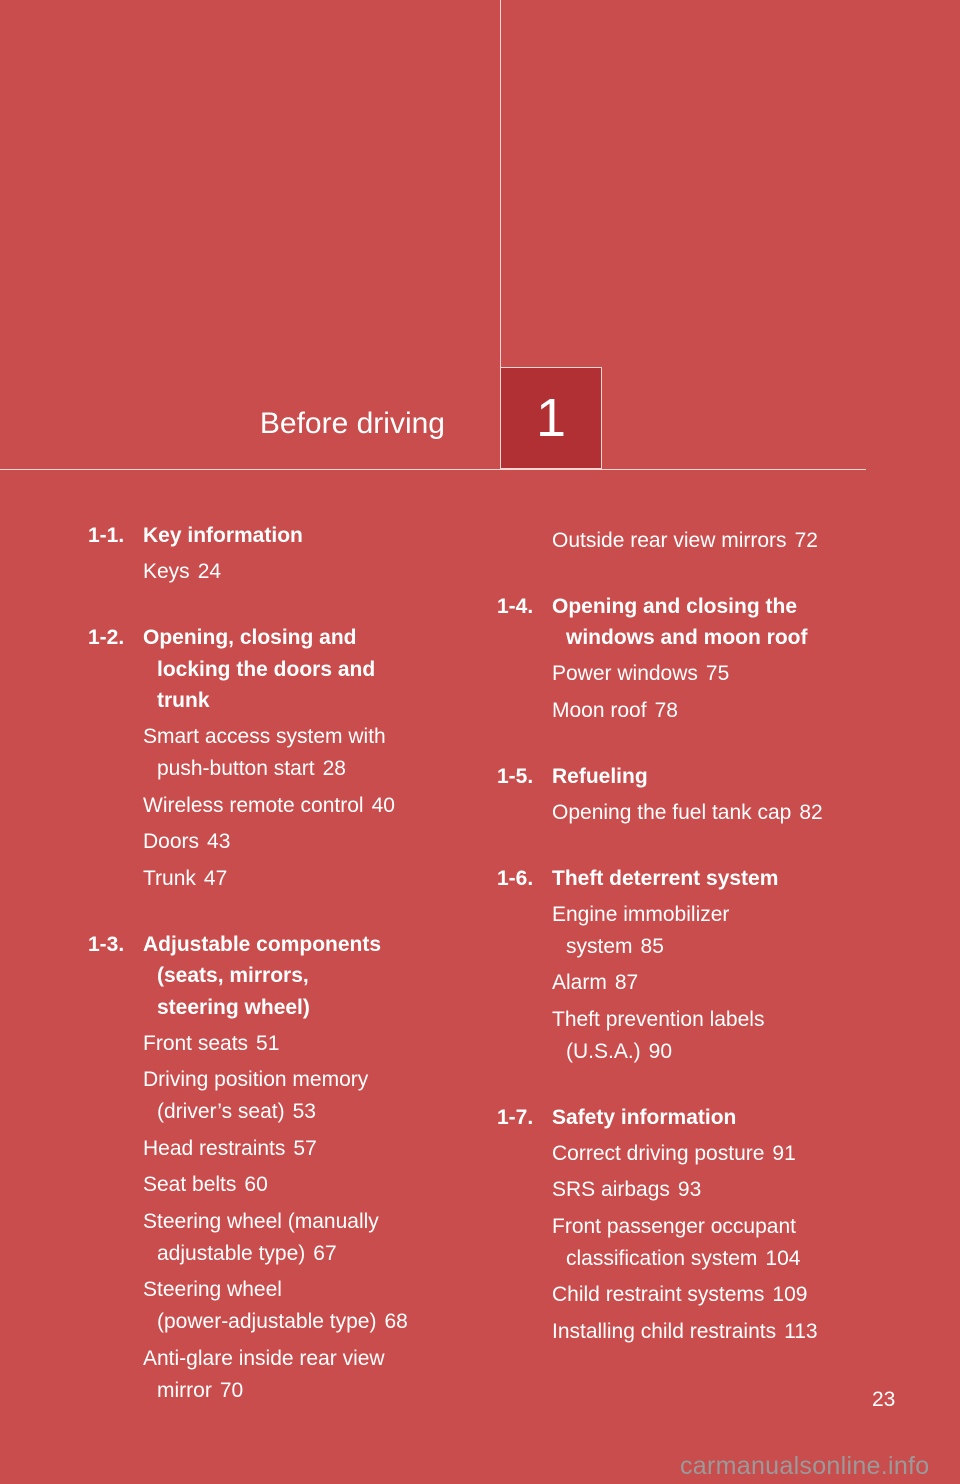 The height and width of the screenshot is (1484, 960). I want to click on entry-line: mirror 70, so click(301, 1391).